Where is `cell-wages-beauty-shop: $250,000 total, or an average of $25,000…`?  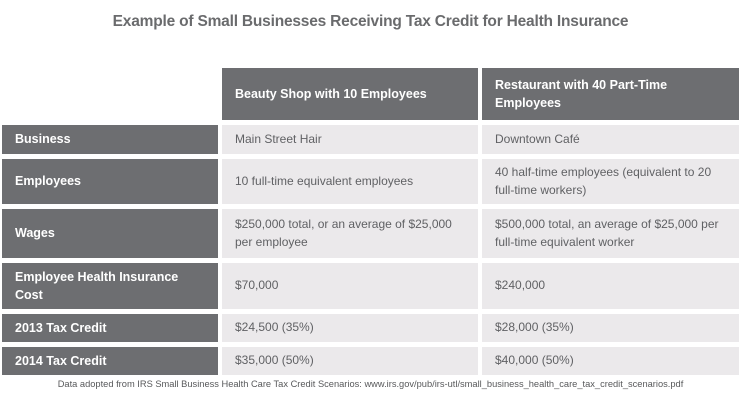
cell-wages-beauty-shop: $250,000 total, or an average of $25,000… is located at coordinates (350, 233).